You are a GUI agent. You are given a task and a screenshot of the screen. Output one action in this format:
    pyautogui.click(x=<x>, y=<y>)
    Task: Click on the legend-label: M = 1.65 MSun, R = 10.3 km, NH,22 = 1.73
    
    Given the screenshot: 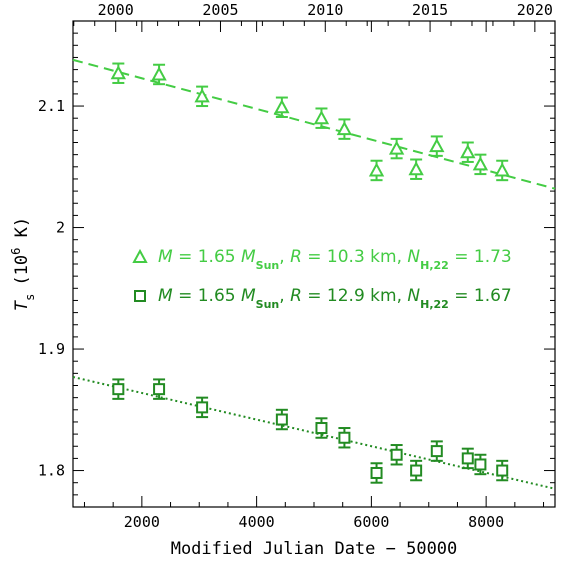 What is the action you would take?
    pyautogui.click(x=335, y=259)
    